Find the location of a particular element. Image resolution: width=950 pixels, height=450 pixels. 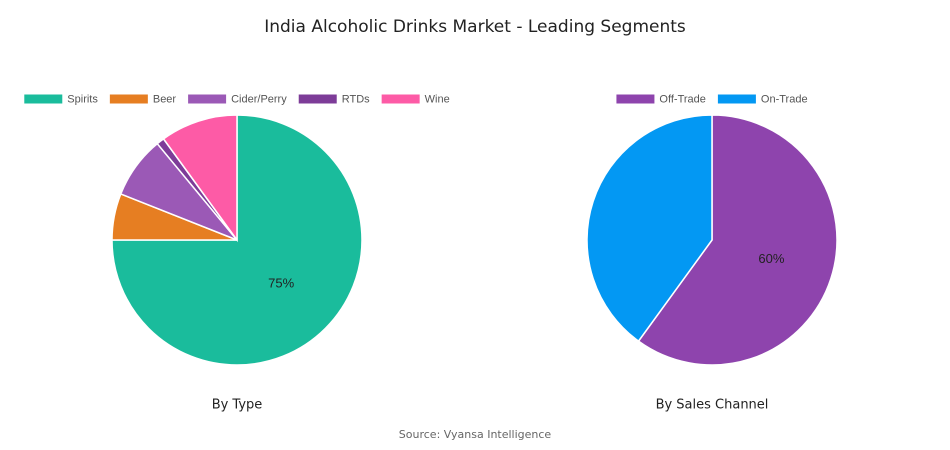

slice-label: 60% is located at coordinates (771, 258).